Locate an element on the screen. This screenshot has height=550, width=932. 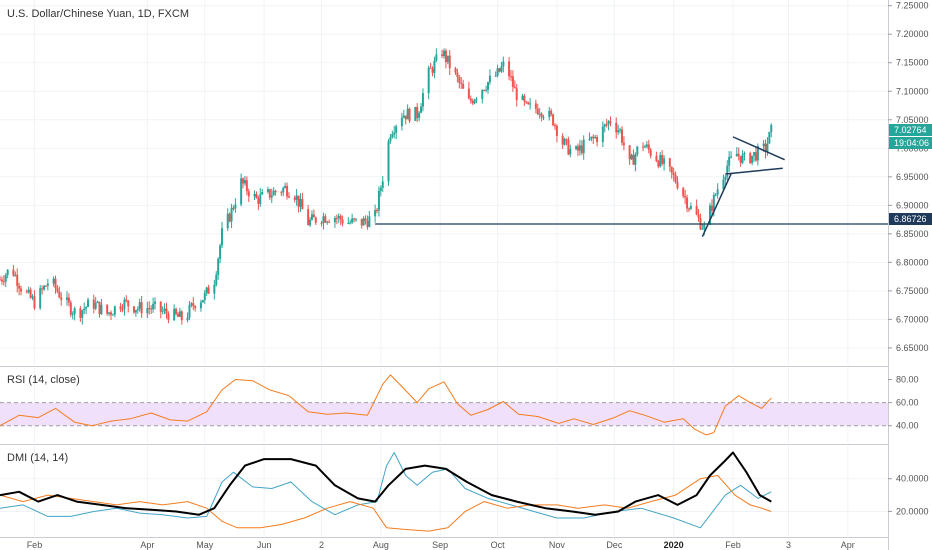
current-price-tag: 7.02764 is located at coordinates (910, 130).